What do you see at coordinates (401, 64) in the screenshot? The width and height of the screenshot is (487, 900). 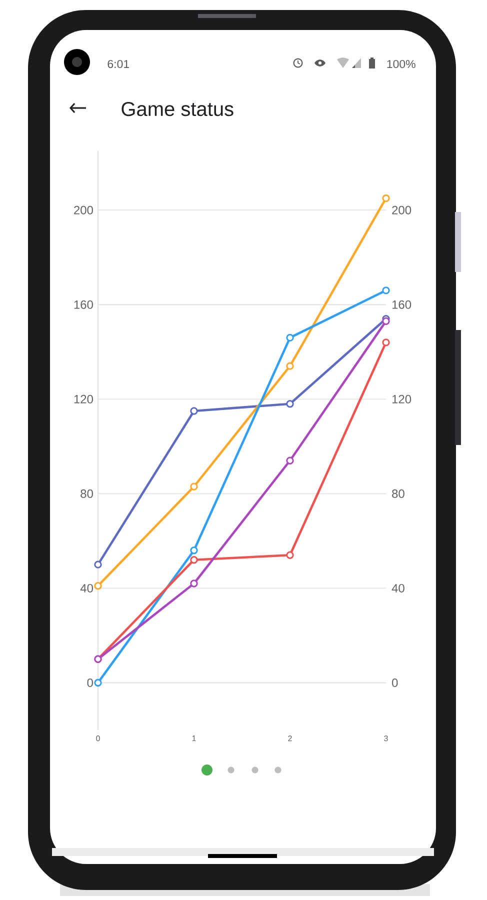 I see `text: 100%` at bounding box center [401, 64].